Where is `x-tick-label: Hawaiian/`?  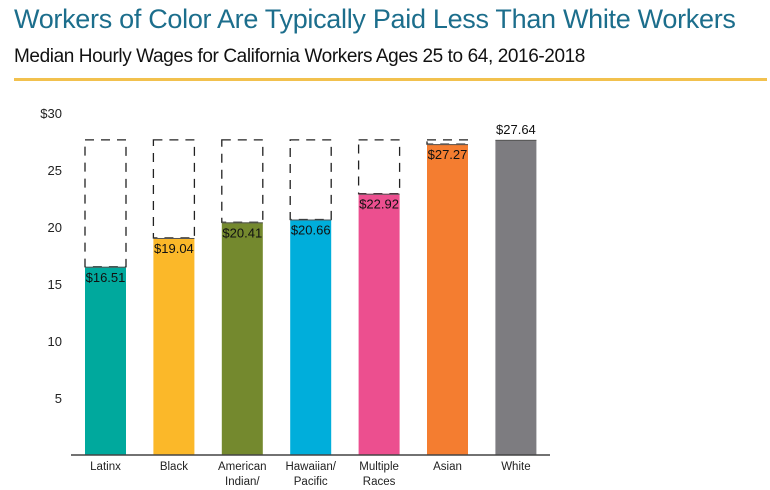 x-tick-label: Hawaiian/ is located at coordinates (310, 467).